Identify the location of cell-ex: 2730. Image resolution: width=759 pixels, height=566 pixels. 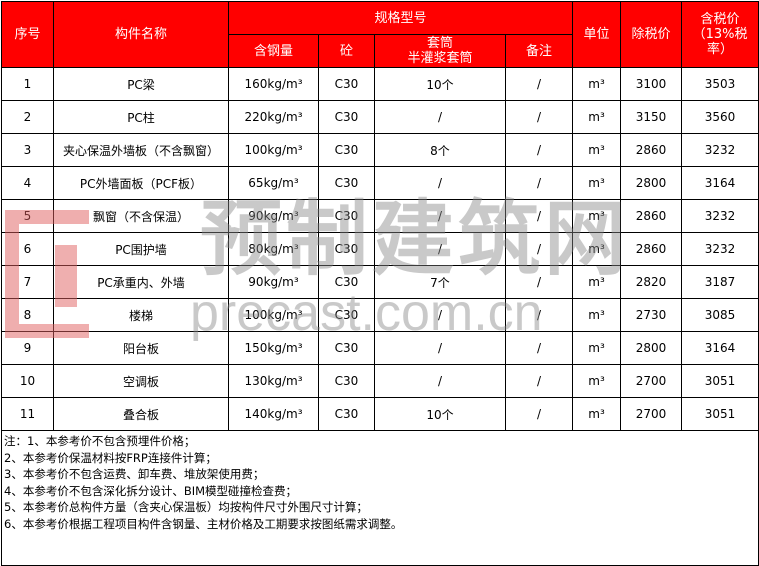
(651, 315).